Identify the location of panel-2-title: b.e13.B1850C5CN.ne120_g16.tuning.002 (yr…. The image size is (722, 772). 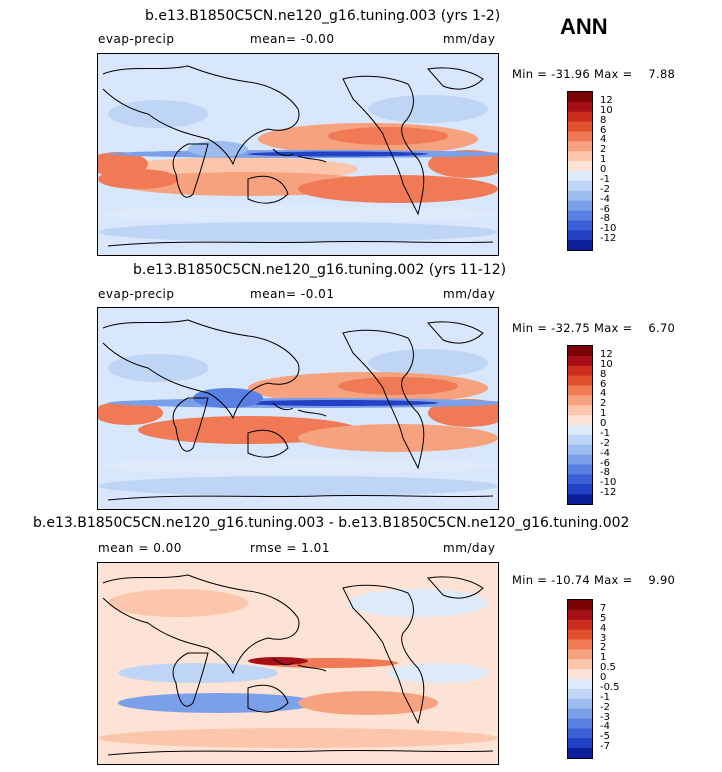
(320, 270).